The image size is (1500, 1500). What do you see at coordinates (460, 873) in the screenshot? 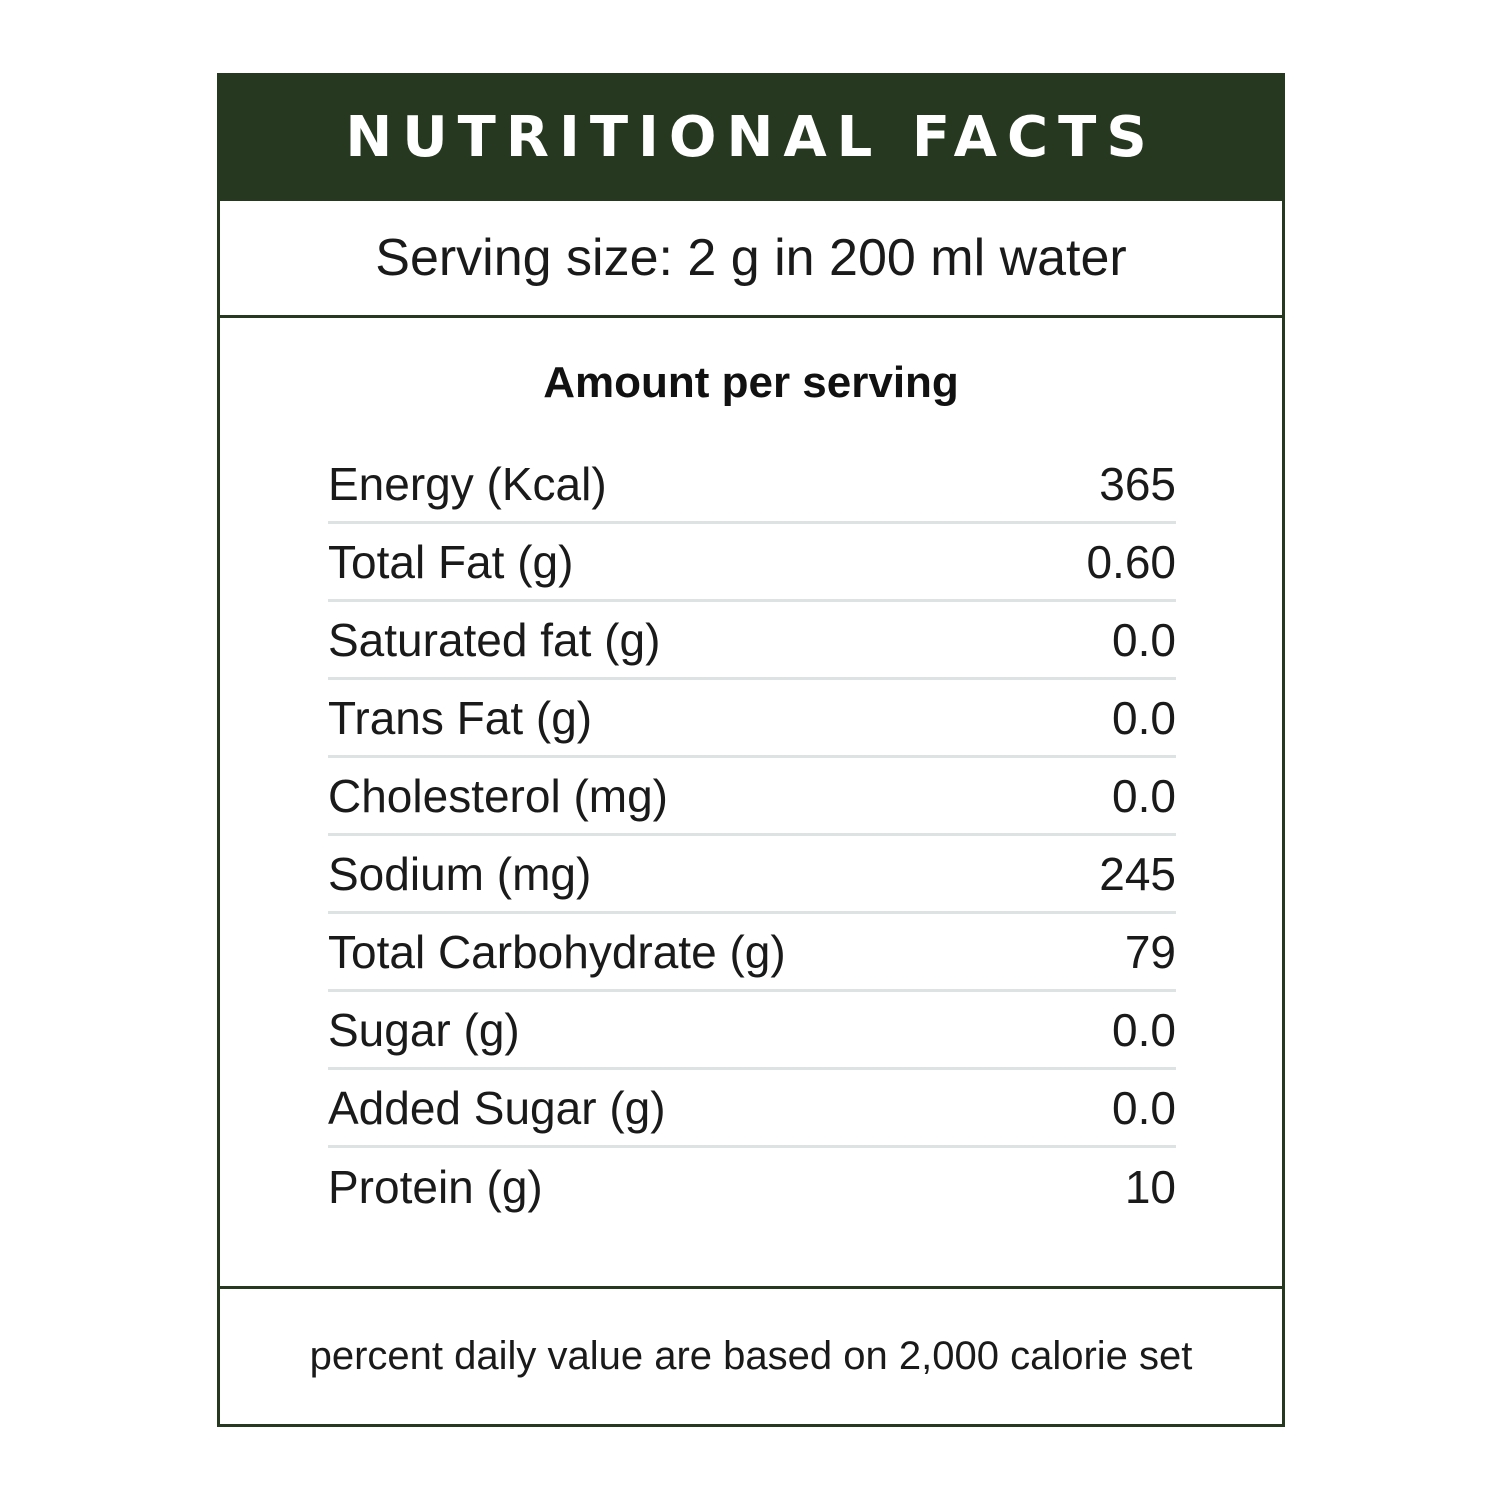
I see `nutrient-label: Sodium (mg)` at bounding box center [460, 873].